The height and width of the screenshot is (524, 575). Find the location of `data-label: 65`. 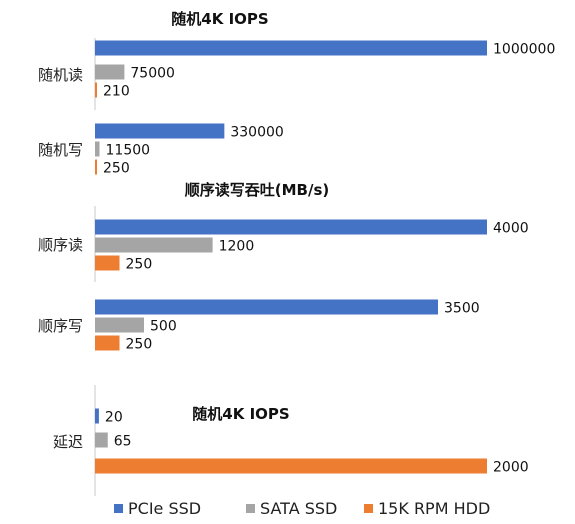

data-label: 65 is located at coordinates (123, 442).